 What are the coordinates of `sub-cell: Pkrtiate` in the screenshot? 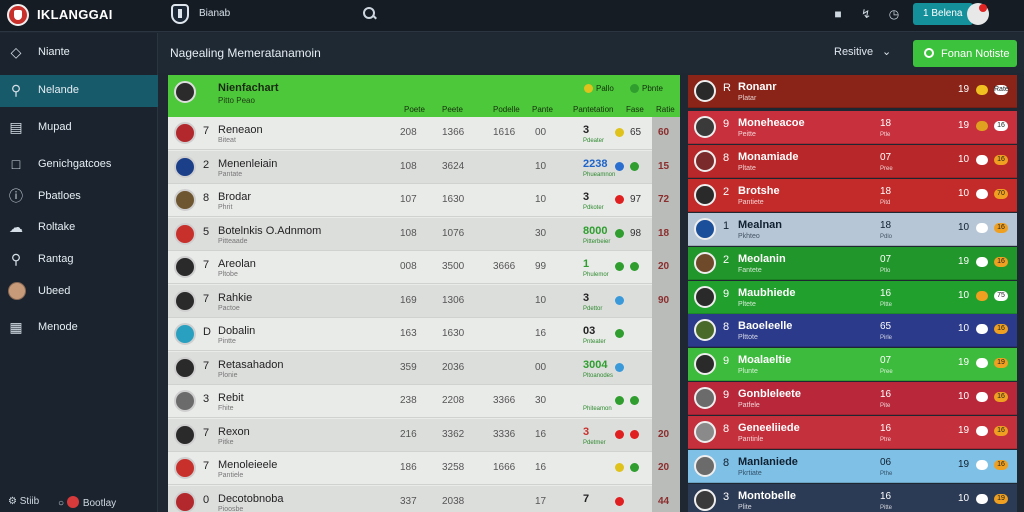 It's located at (750, 473).